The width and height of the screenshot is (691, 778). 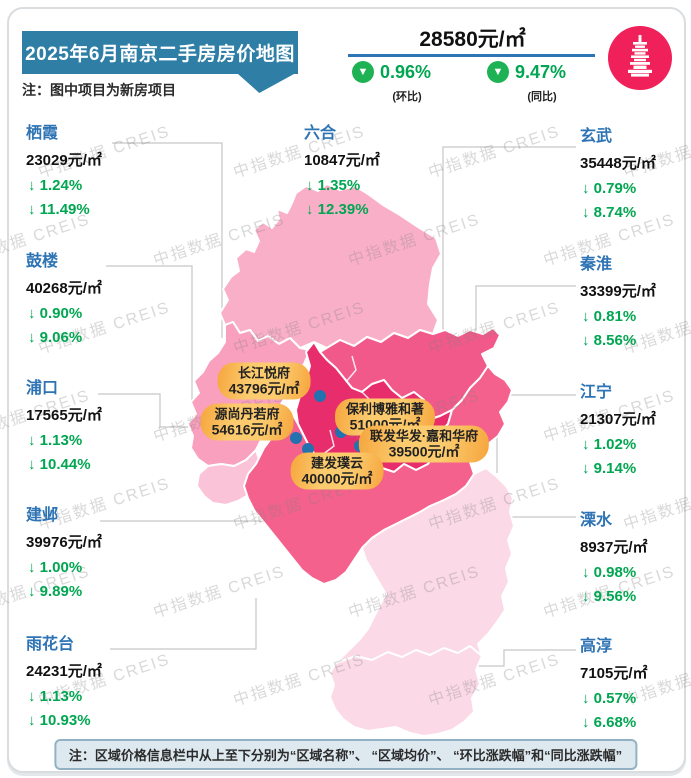 What do you see at coordinates (264, 373) in the screenshot?
I see `project-name: 长江悦府` at bounding box center [264, 373].